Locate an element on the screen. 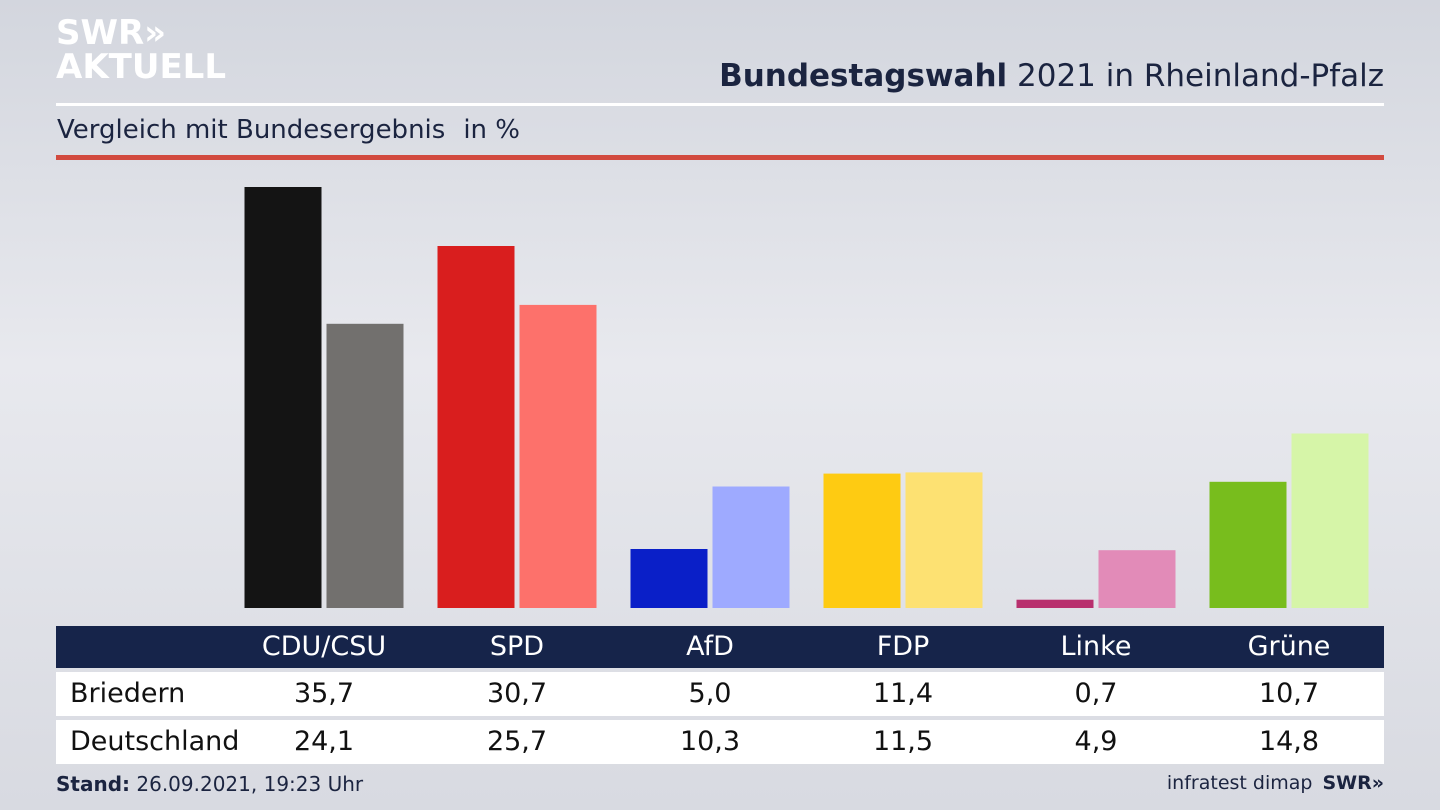 This screenshot has width=1440, height=810. bar-cdu-csu-briedern is located at coordinates (283, 397).